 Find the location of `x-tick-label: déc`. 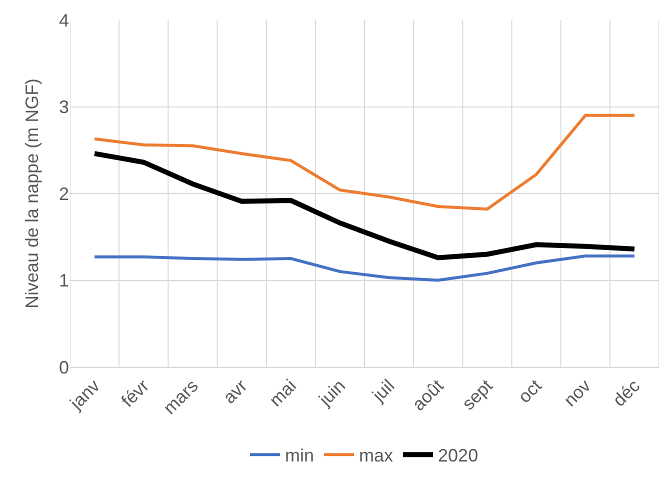

x-tick-label: déc is located at coordinates (626, 393).